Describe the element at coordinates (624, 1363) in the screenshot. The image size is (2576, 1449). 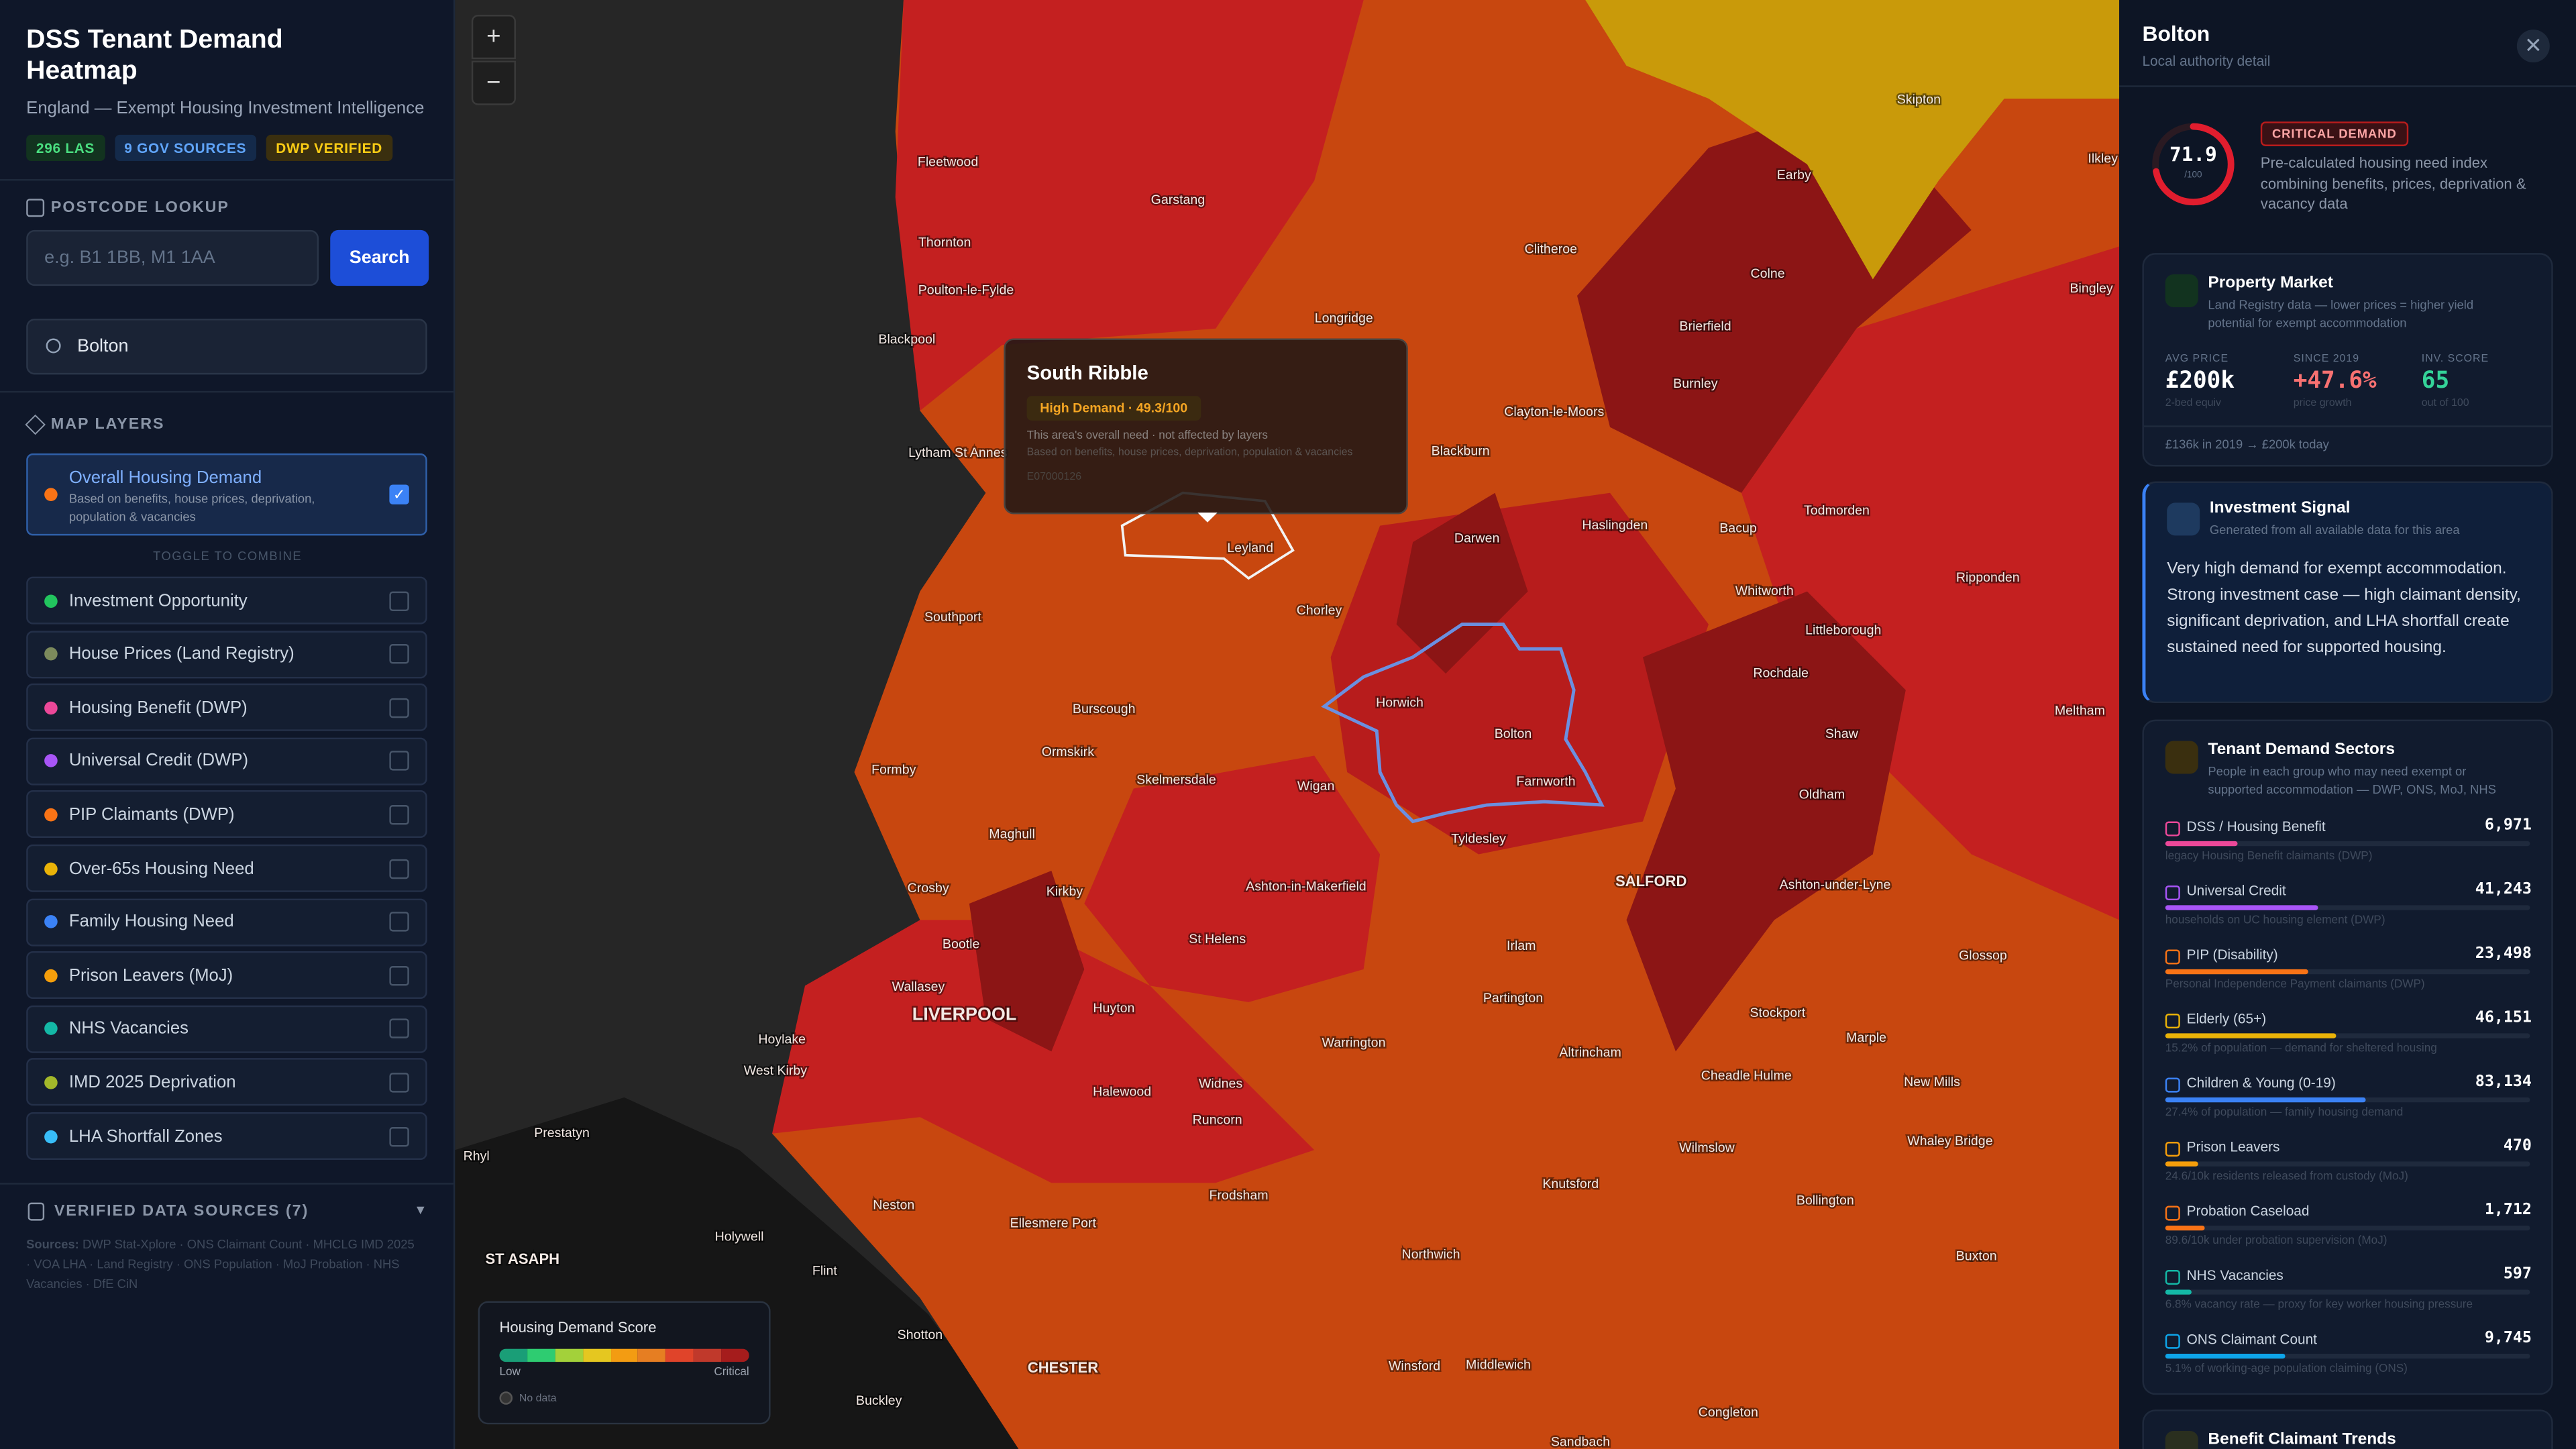
I see `legend: Housing Demand Score Low Critical No data` at that location.